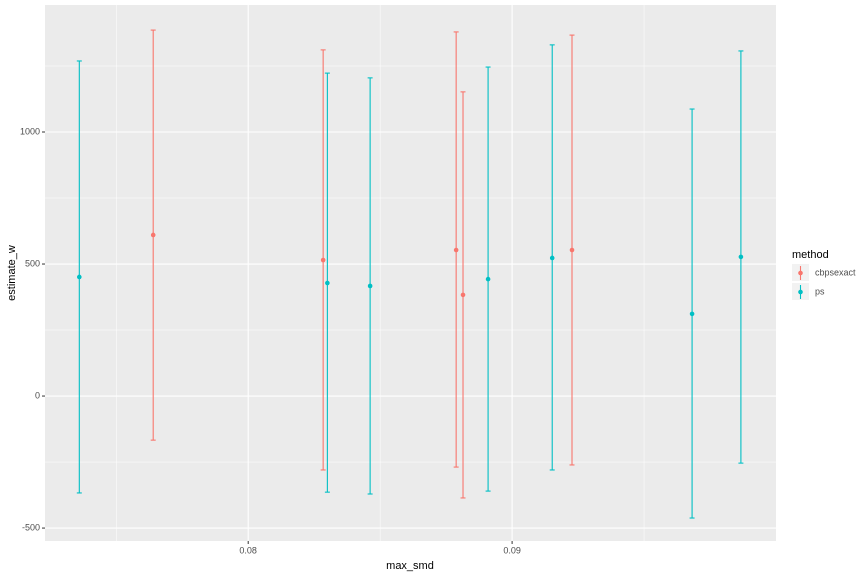 This screenshot has height=576, width=864. Describe the element at coordinates (30, 131) in the screenshot. I see `y-tick-label: 1000` at that location.